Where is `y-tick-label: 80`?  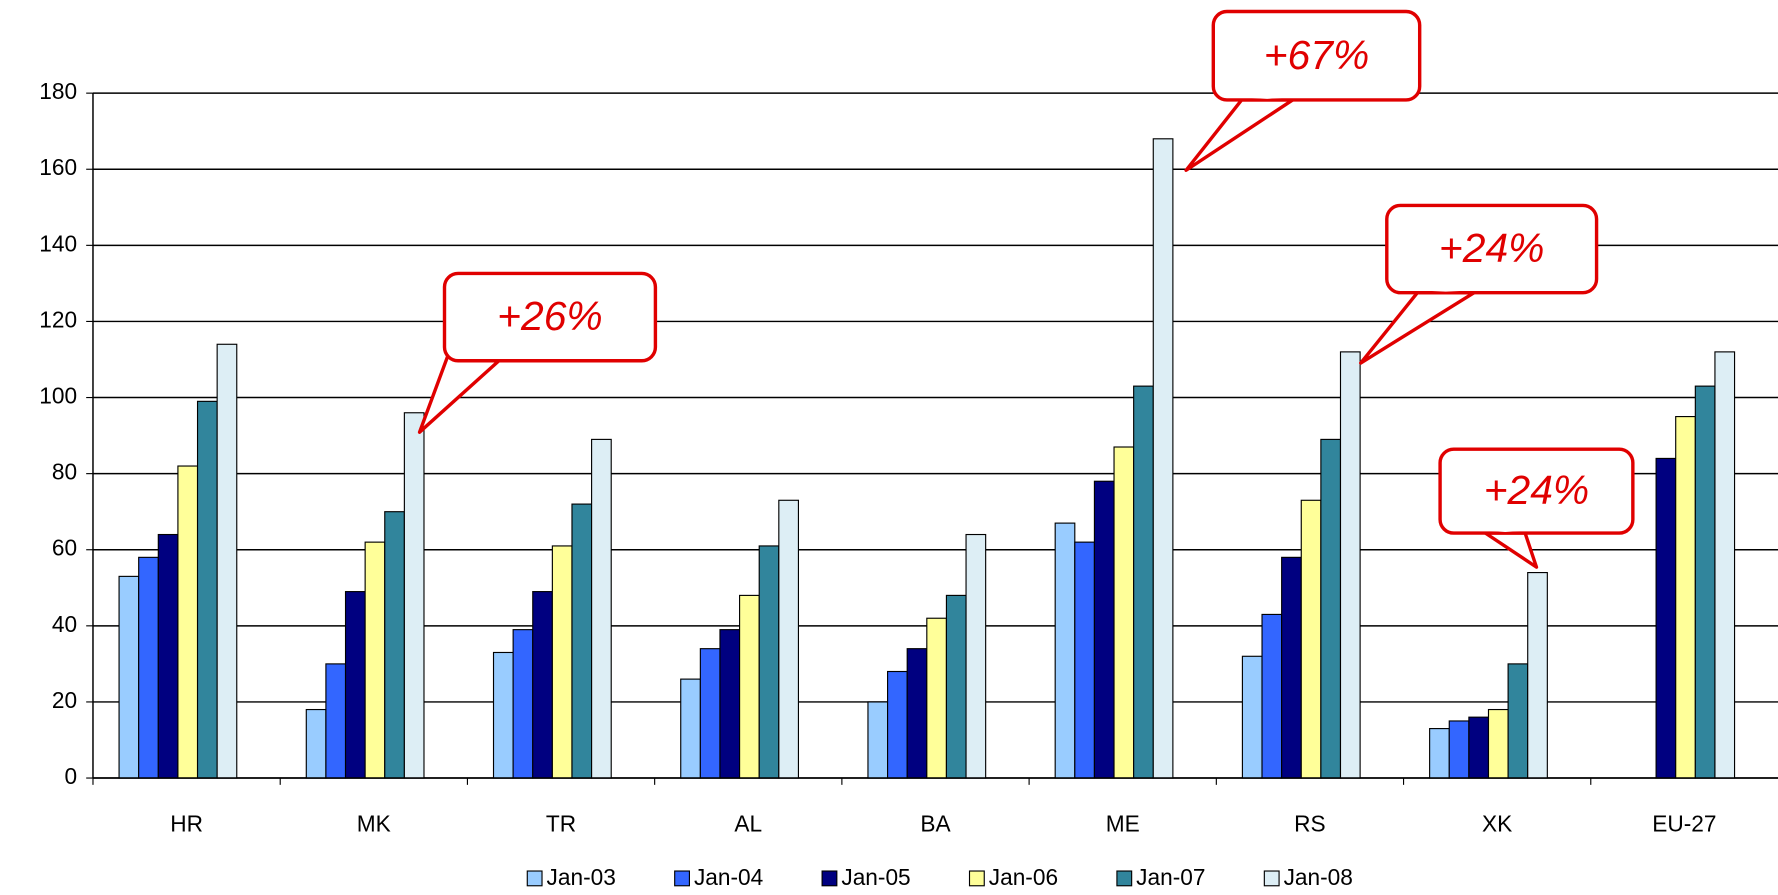
y-tick-label: 80 is located at coordinates (64, 472).